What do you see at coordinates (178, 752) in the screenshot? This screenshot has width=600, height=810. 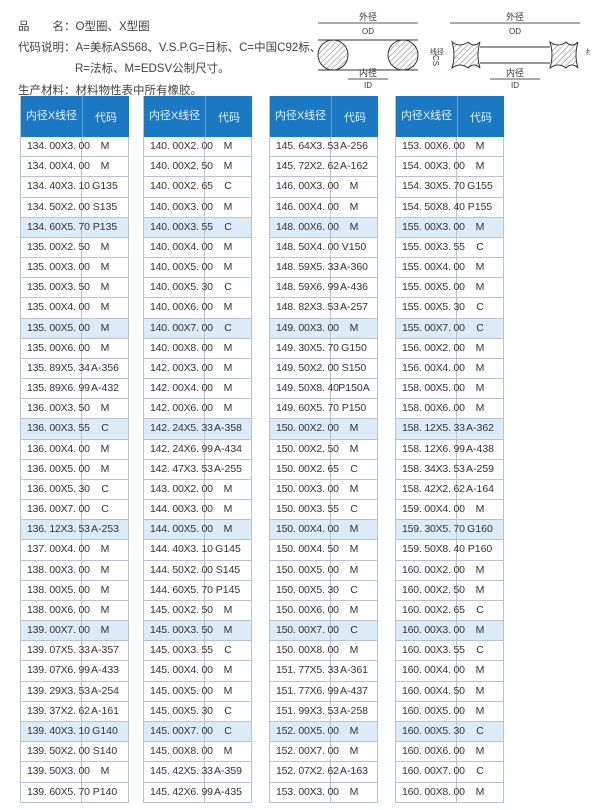 I see `size-cell: 145. 00X8. 00` at bounding box center [178, 752].